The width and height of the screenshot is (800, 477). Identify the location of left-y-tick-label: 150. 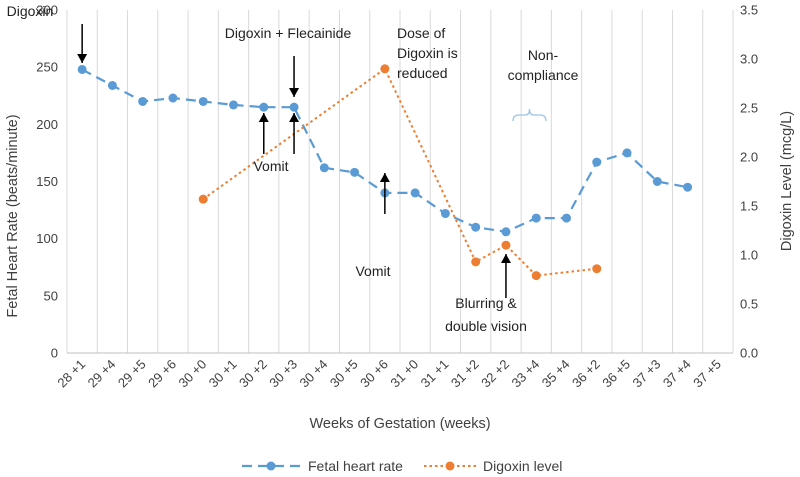
(47, 181).